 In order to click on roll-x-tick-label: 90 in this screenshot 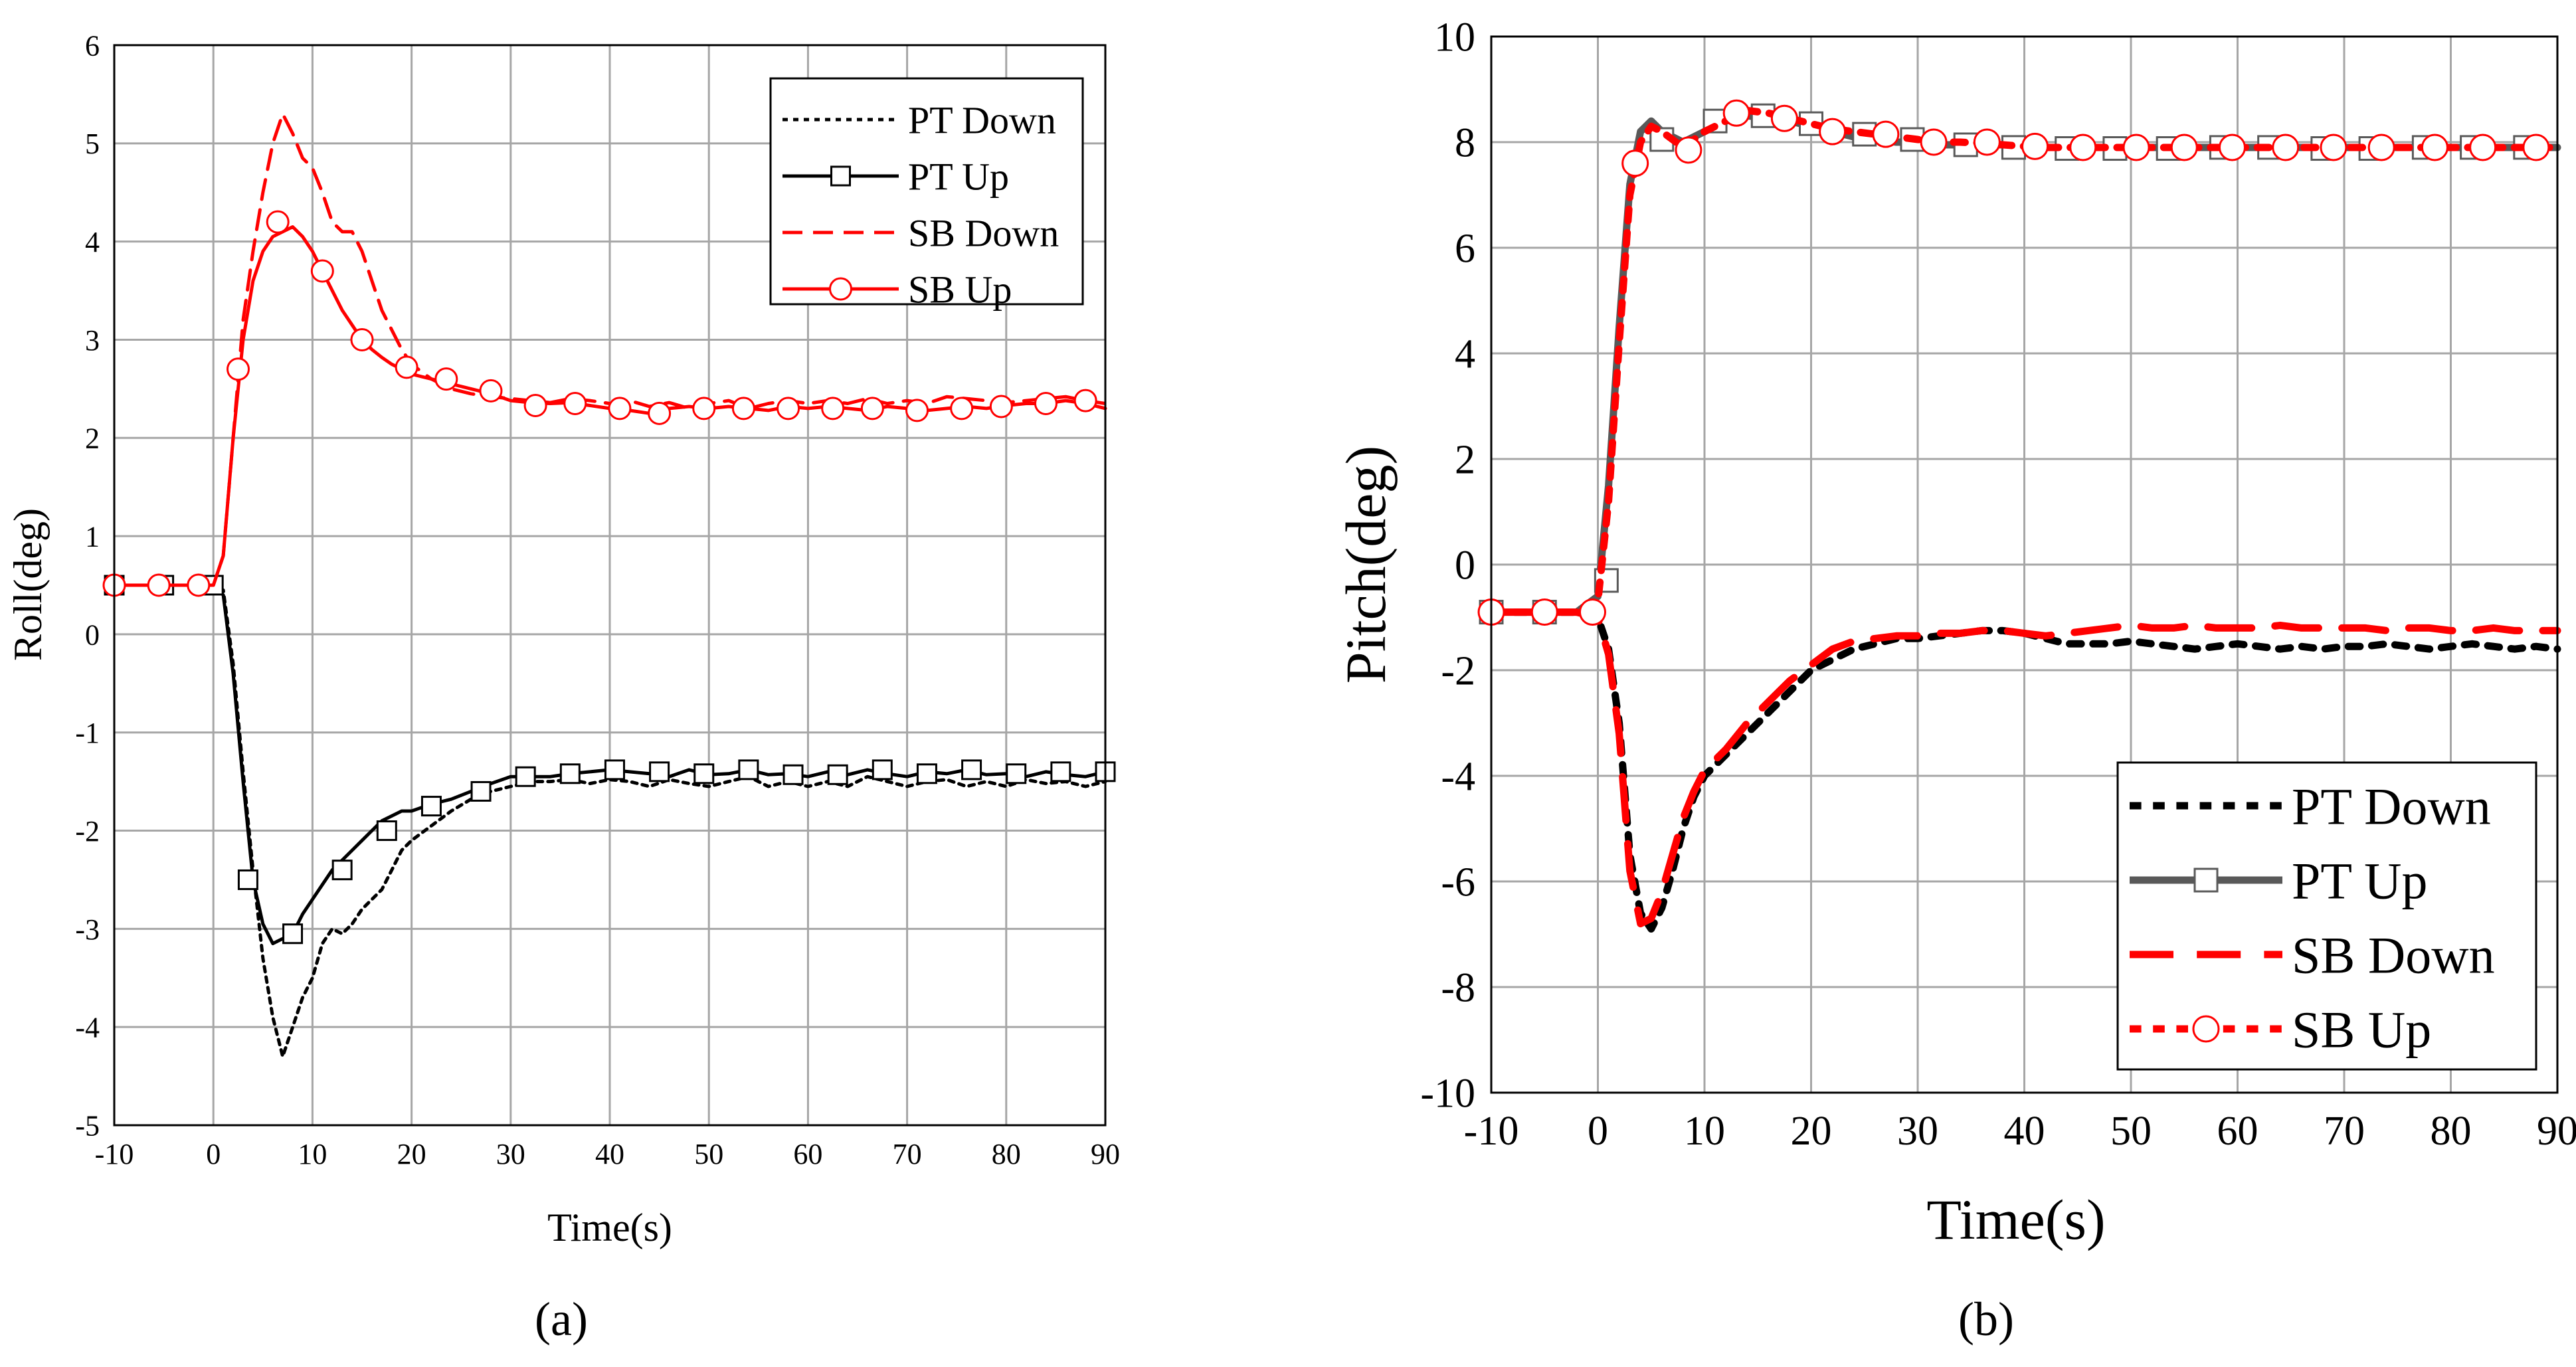, I will do `click(1105, 1154)`.